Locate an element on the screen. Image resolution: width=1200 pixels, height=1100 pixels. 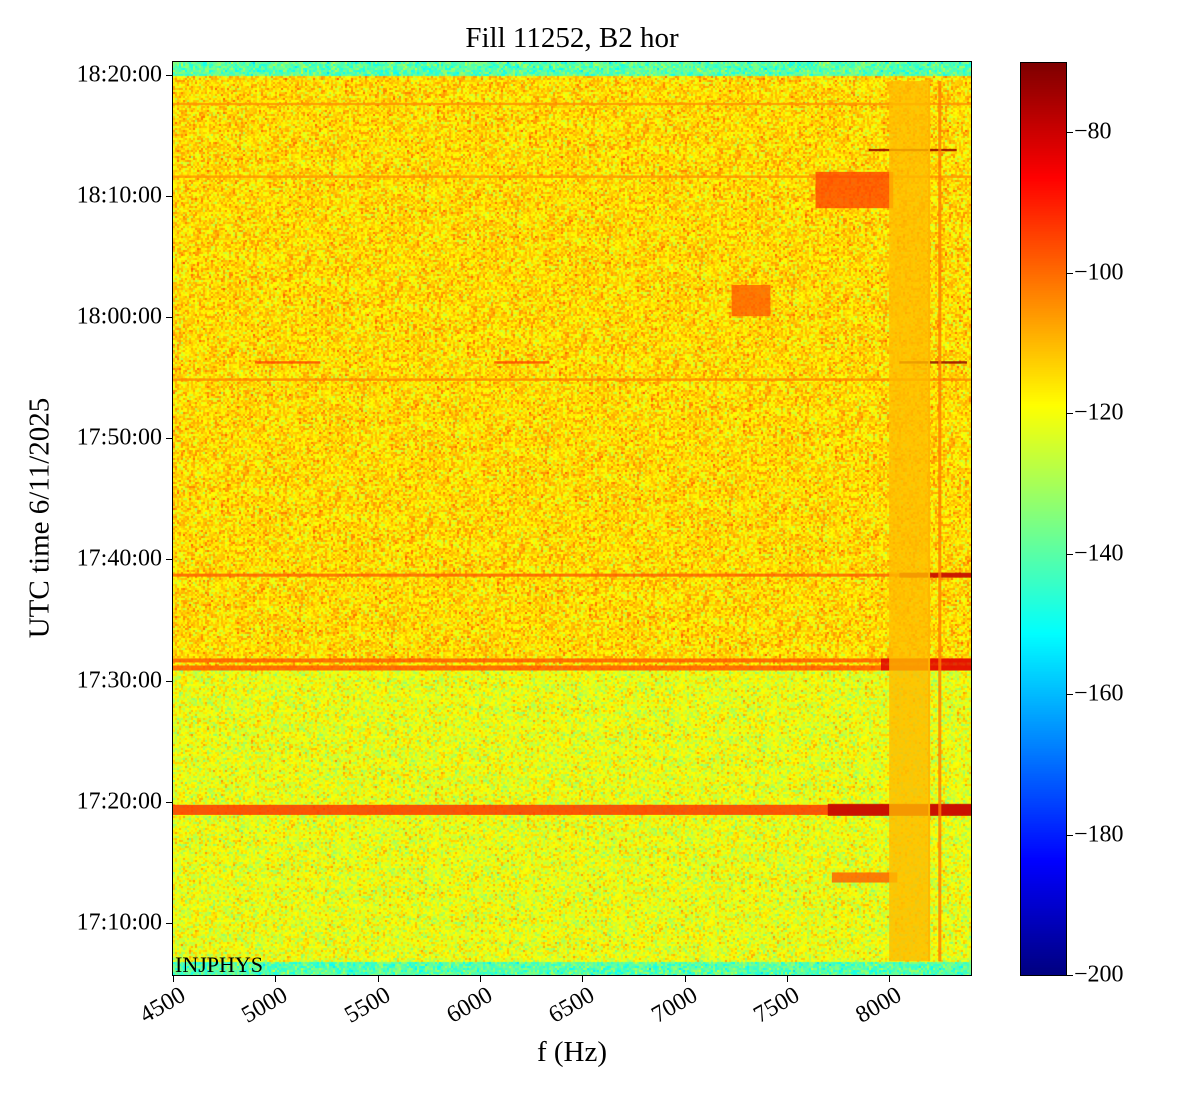
y-tick-label: 18:20:00 is located at coordinates (119, 74).